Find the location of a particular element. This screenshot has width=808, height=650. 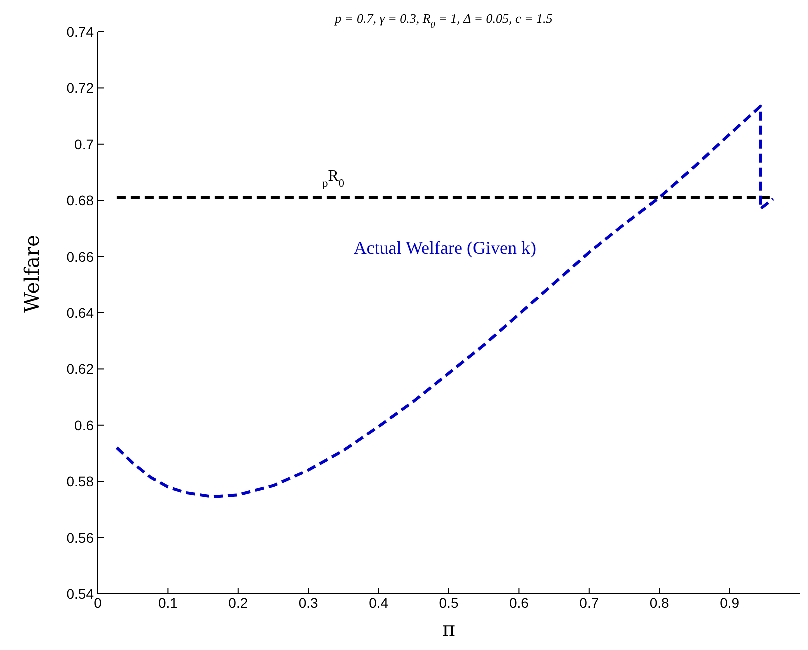

y-tick-label: 0.58 is located at coordinates (80, 482).